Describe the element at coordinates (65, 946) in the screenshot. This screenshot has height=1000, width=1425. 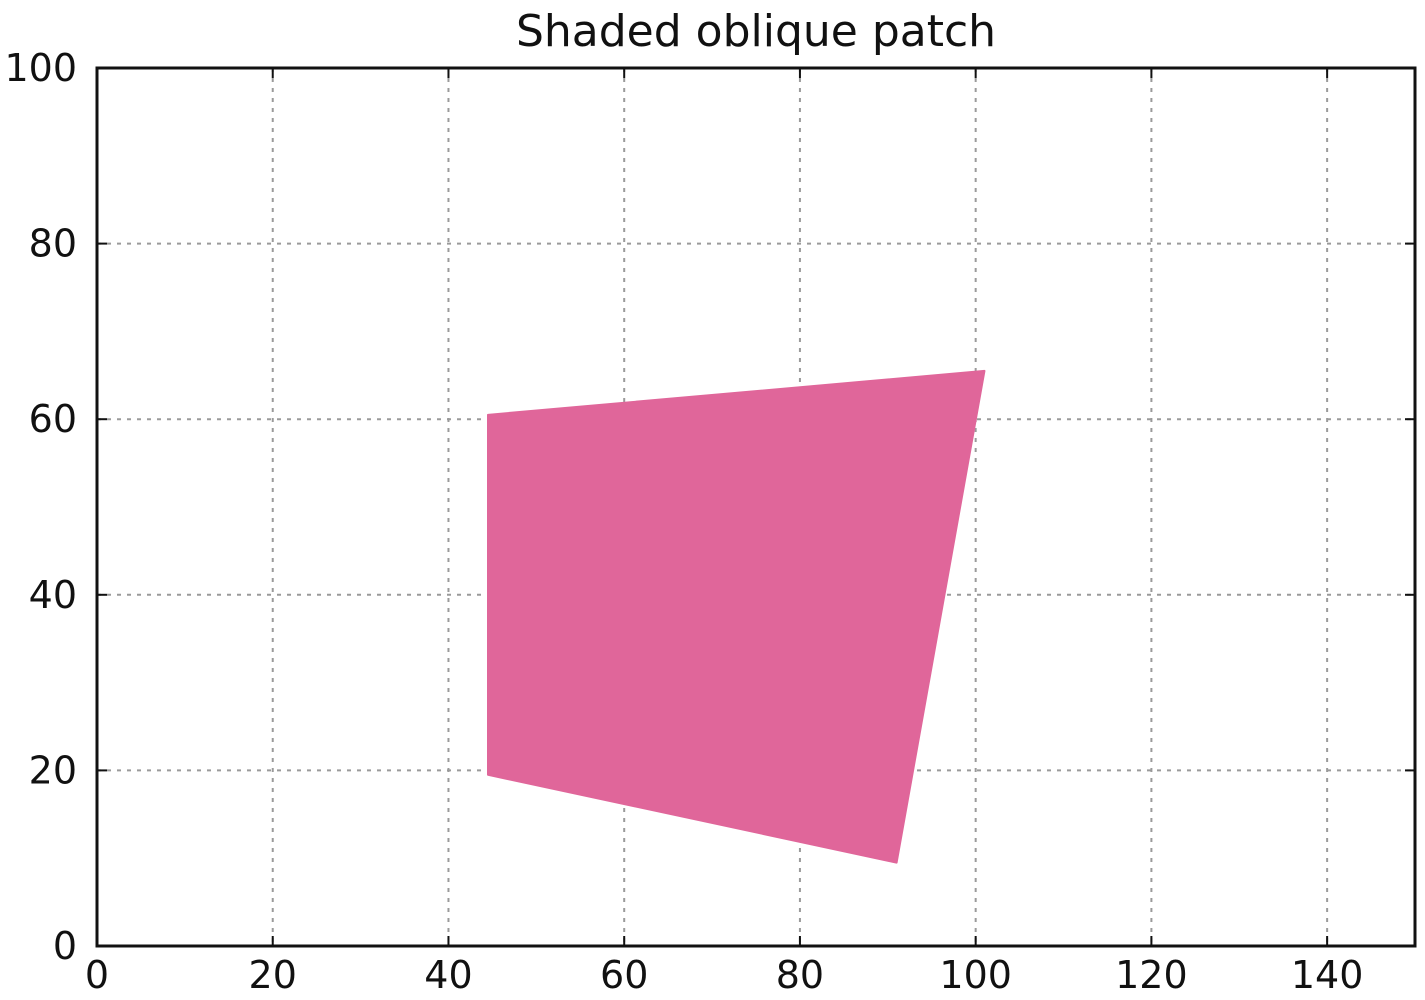
I see `y-tick-label-0: 0` at that location.